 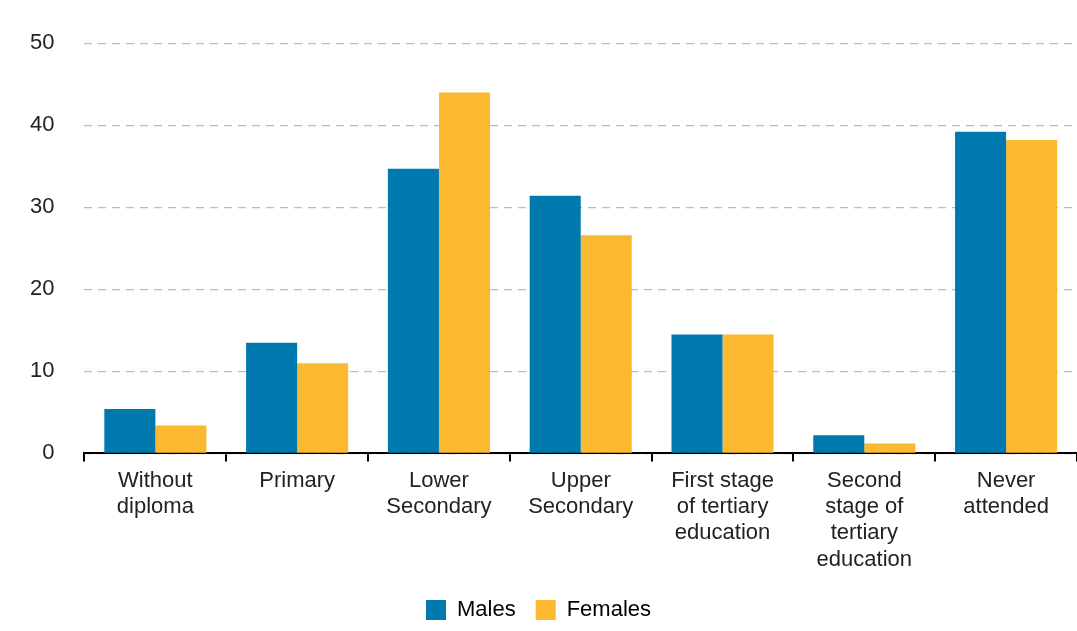 I want to click on y-tick-label: 40, so click(x=42, y=124).